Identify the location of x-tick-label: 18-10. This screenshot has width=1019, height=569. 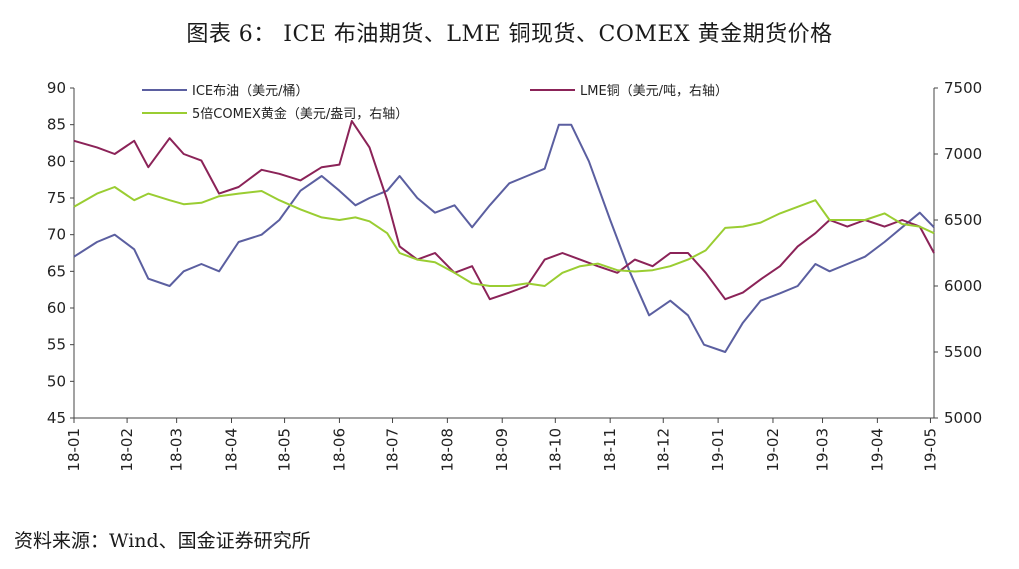
(555, 450).